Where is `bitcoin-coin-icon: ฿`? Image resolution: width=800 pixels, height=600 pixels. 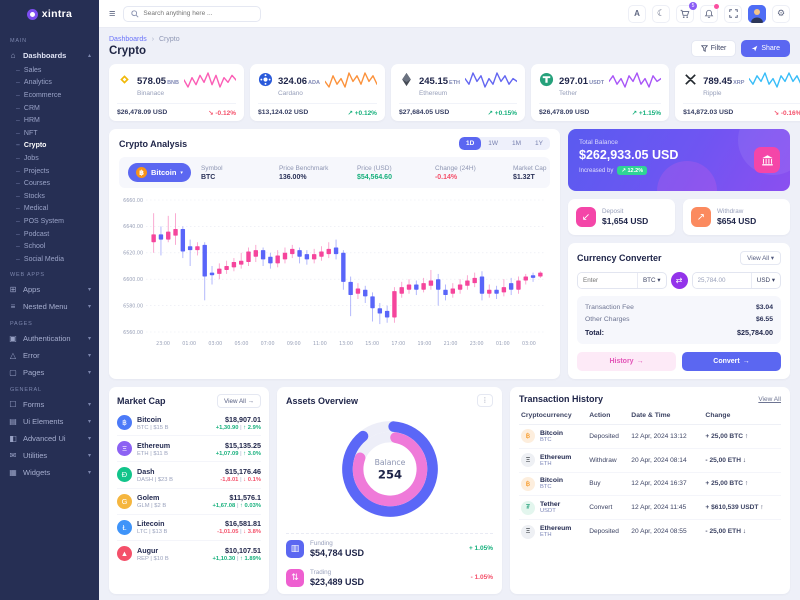 bitcoin-coin-icon: ฿ is located at coordinates (528, 436).